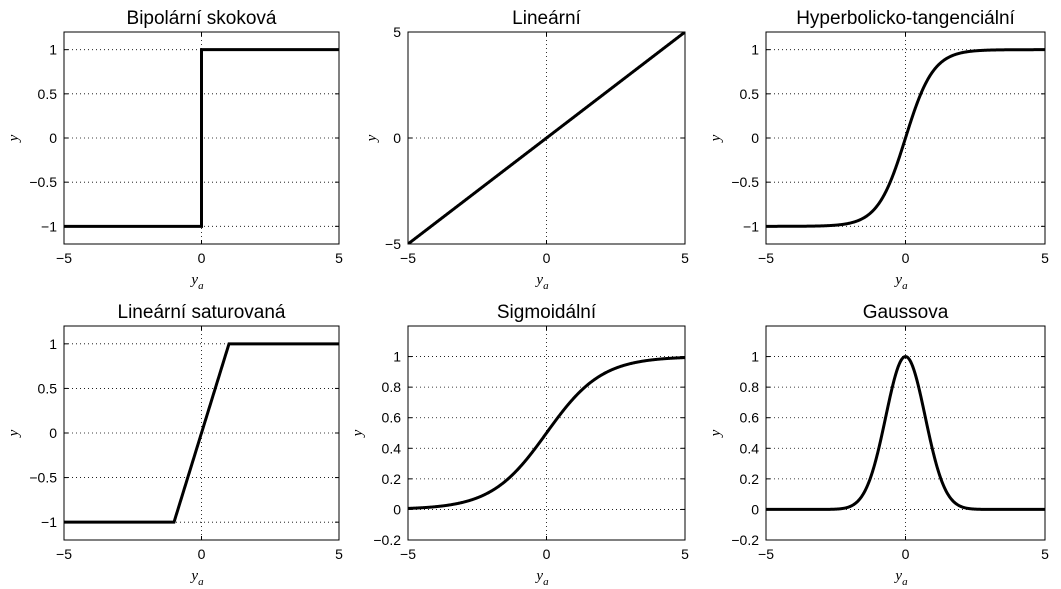 The image size is (1061, 589). What do you see at coordinates (202, 18) in the screenshot?
I see `chart-title: Bipolární skoková` at bounding box center [202, 18].